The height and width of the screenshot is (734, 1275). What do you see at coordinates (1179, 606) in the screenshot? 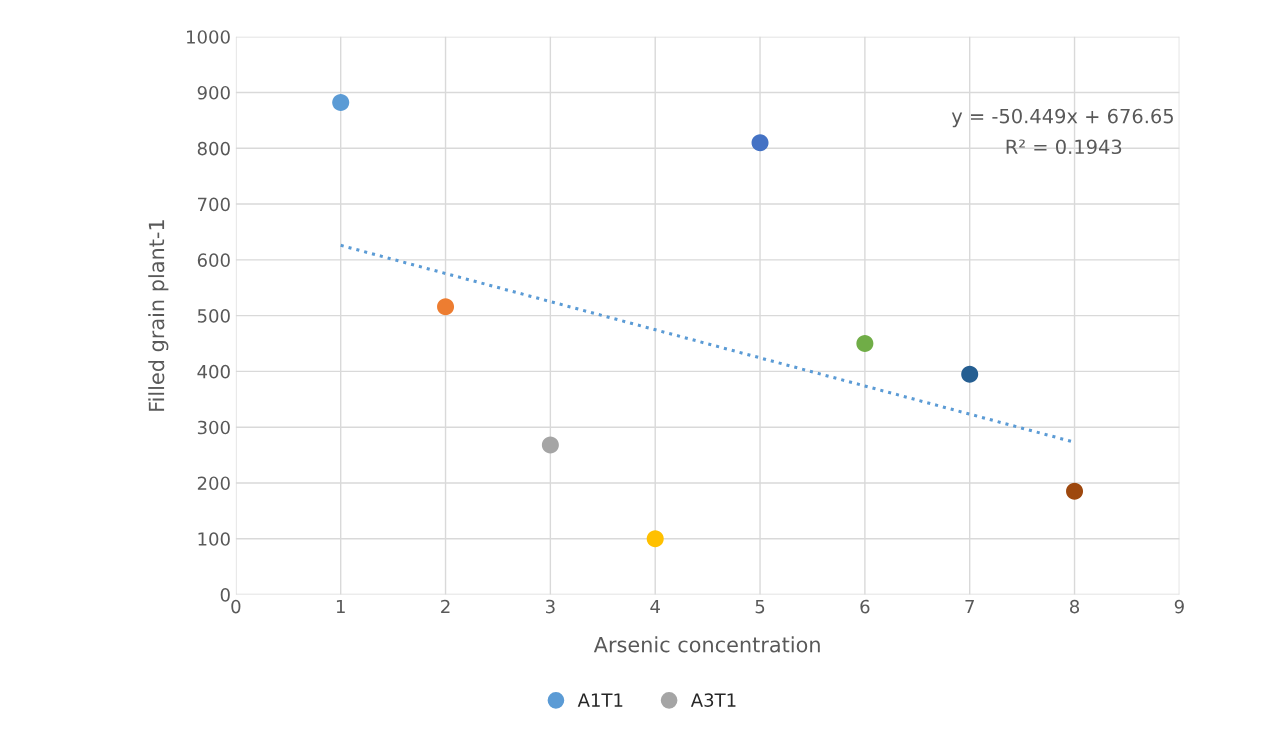
I see `x-tick-label: 9` at bounding box center [1179, 606].